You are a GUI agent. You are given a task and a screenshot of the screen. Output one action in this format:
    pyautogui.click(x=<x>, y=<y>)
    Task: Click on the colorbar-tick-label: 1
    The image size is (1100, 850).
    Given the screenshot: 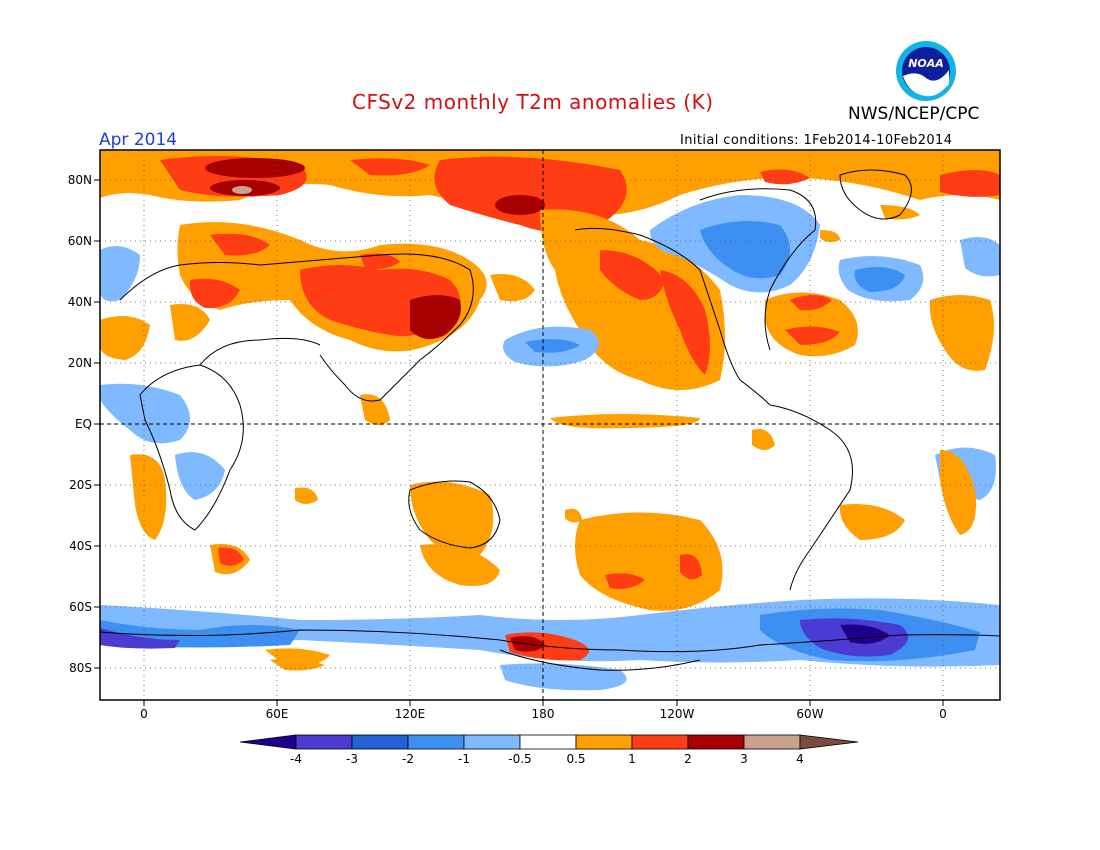 What is the action you would take?
    pyautogui.click(x=632, y=759)
    